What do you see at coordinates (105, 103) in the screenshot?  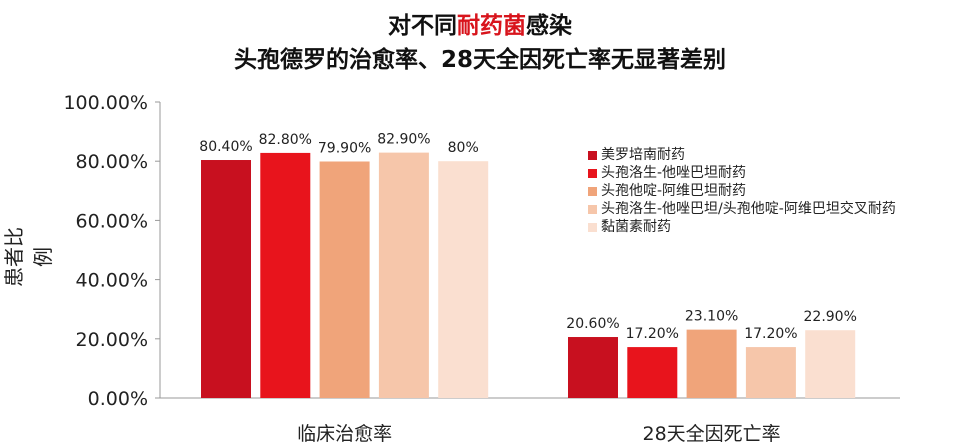 I see `y-tick-label: 100.00%` at bounding box center [105, 103].